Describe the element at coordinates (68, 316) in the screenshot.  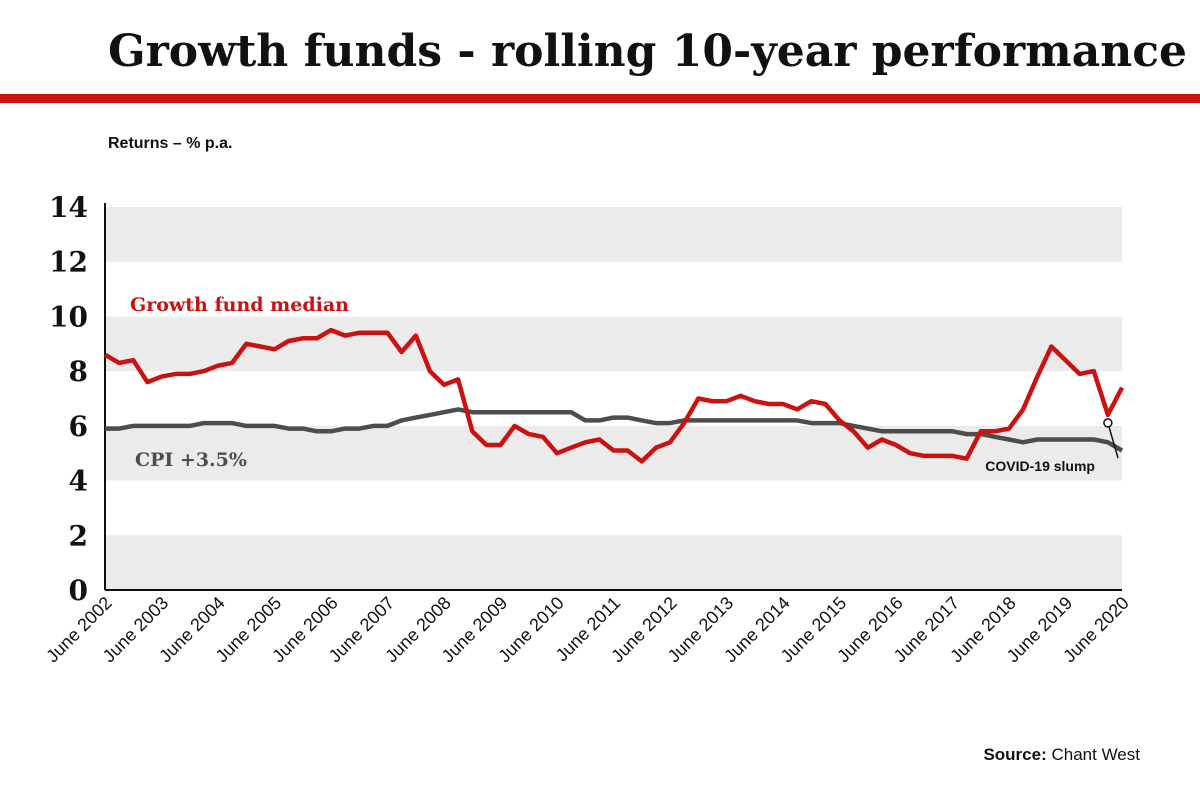
I see `y-tick-label: 10` at that location.